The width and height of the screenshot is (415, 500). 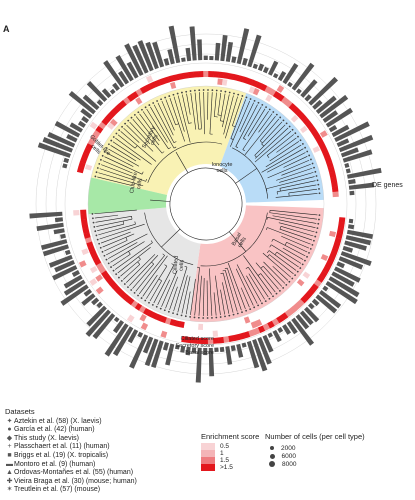 I want to click on enrichment-level: 0.5, so click(x=225, y=446).